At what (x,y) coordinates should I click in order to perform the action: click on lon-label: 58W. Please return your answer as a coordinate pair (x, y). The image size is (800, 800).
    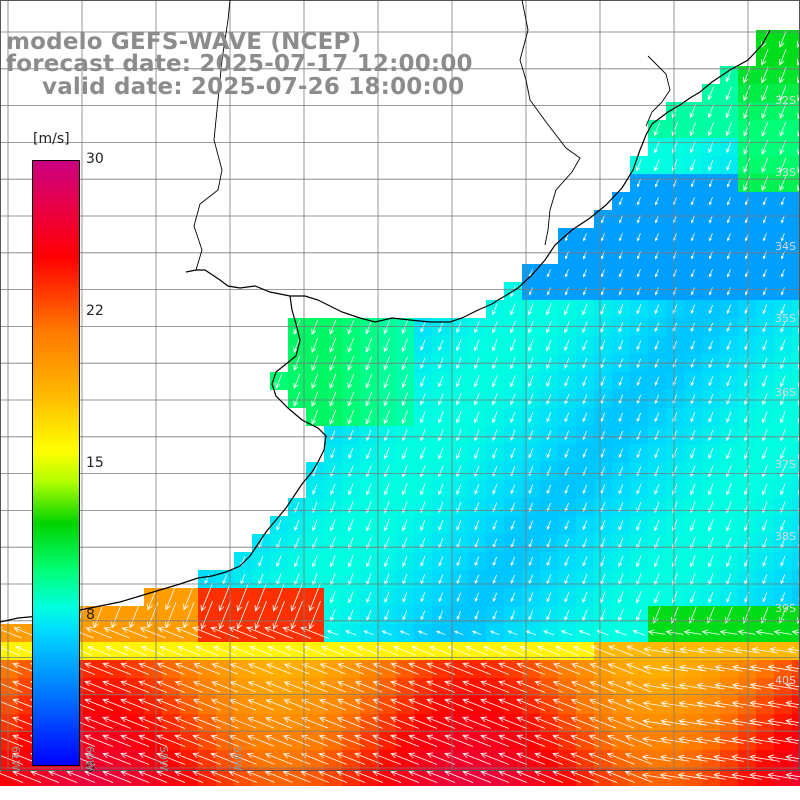
    Looking at the image, I should click on (237, 758).